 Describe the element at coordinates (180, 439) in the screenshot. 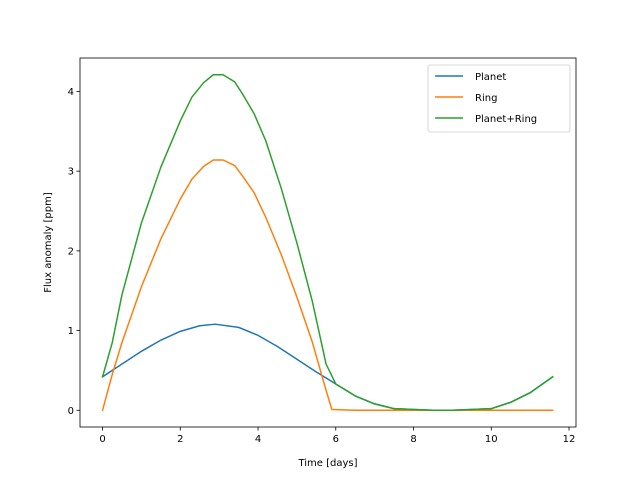

I see `x-tick-label: 2` at that location.